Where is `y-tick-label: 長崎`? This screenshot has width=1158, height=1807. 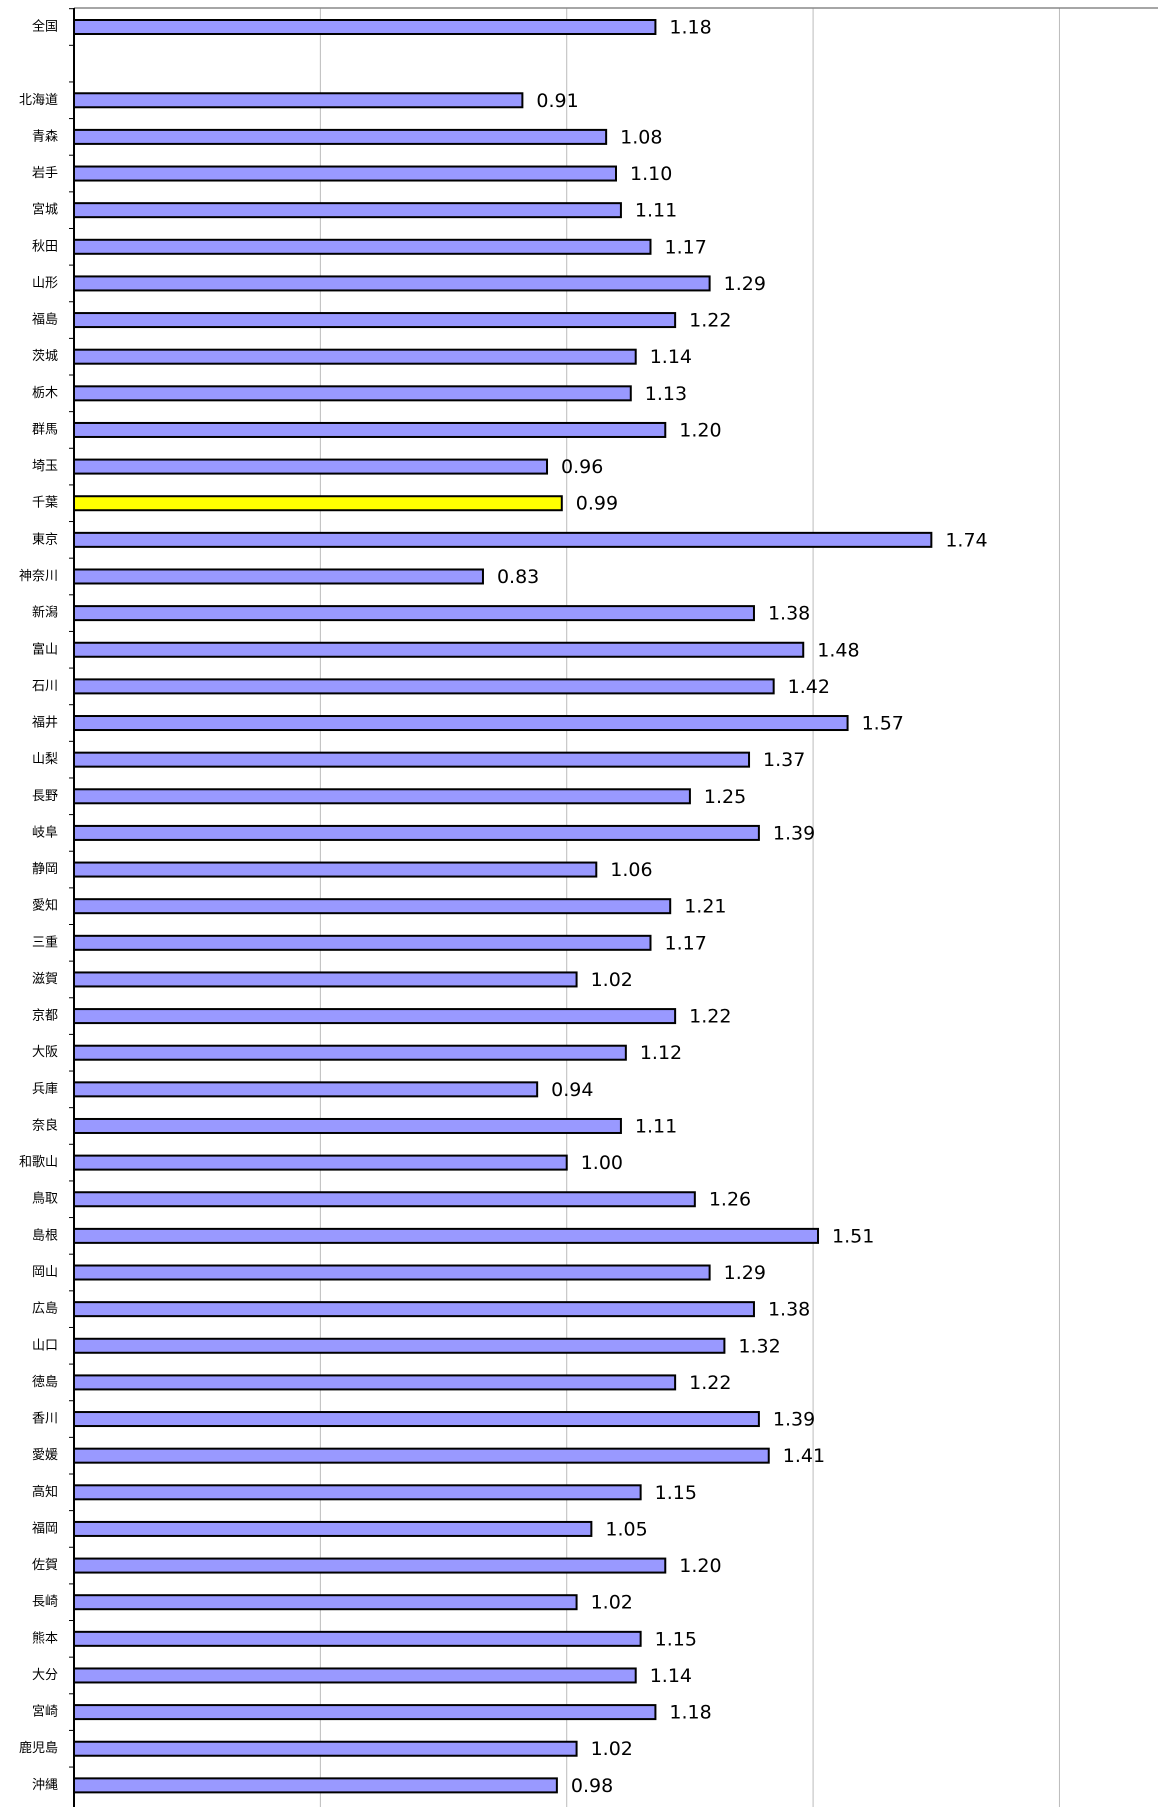 y-tick-label: 長崎 is located at coordinates (45, 1602).